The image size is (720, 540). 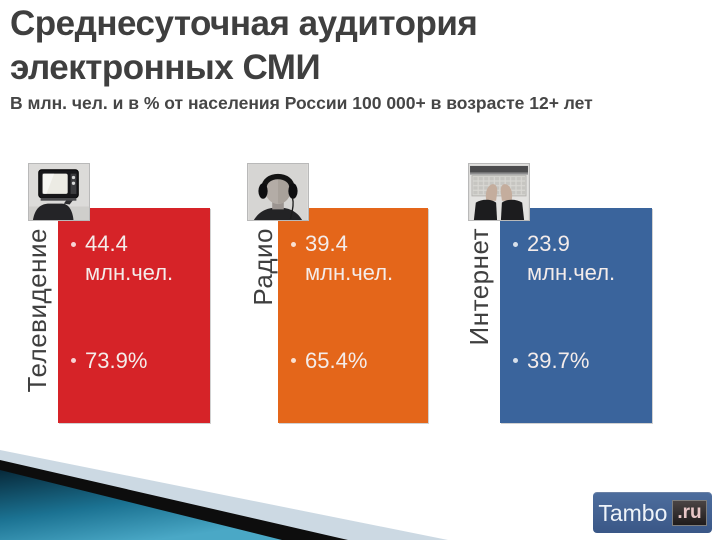 I want to click on teal-wedge-shape, so click(x=141, y=505).